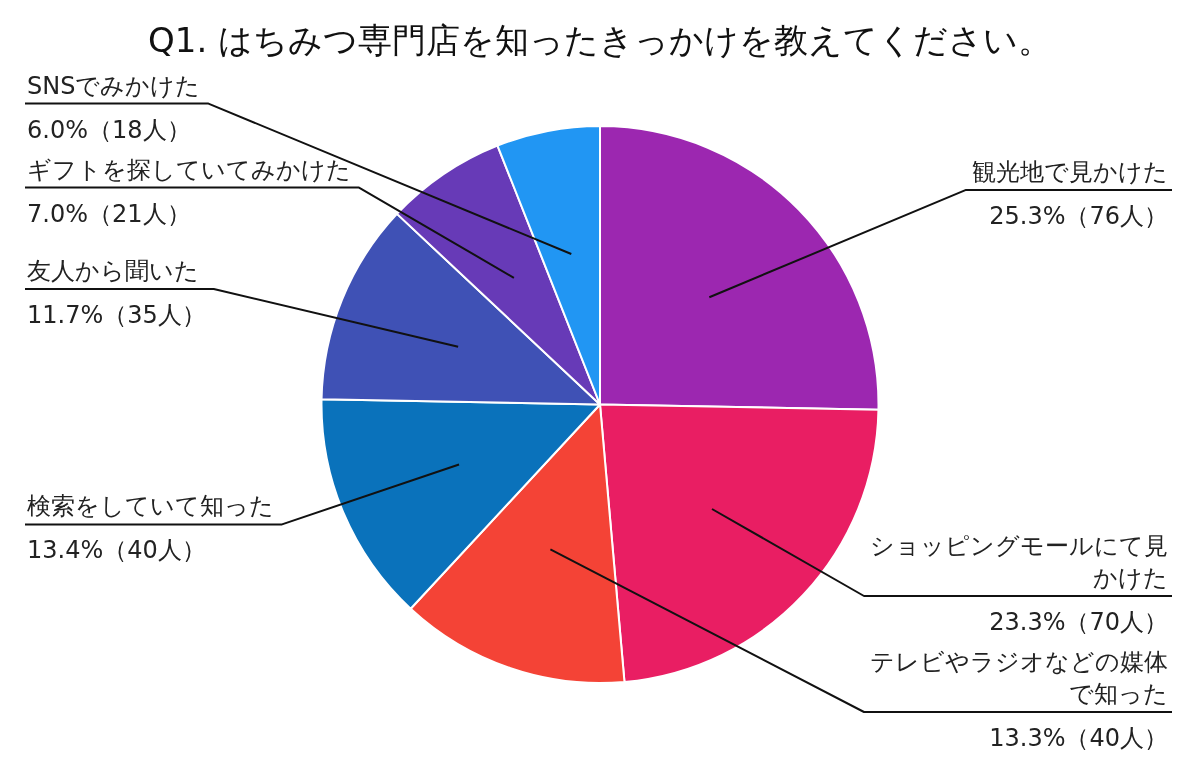 The height and width of the screenshot is (774, 1200). What do you see at coordinates (1078, 738) in the screenshot?
I see `data-label: 13.3%（40人）` at bounding box center [1078, 738].